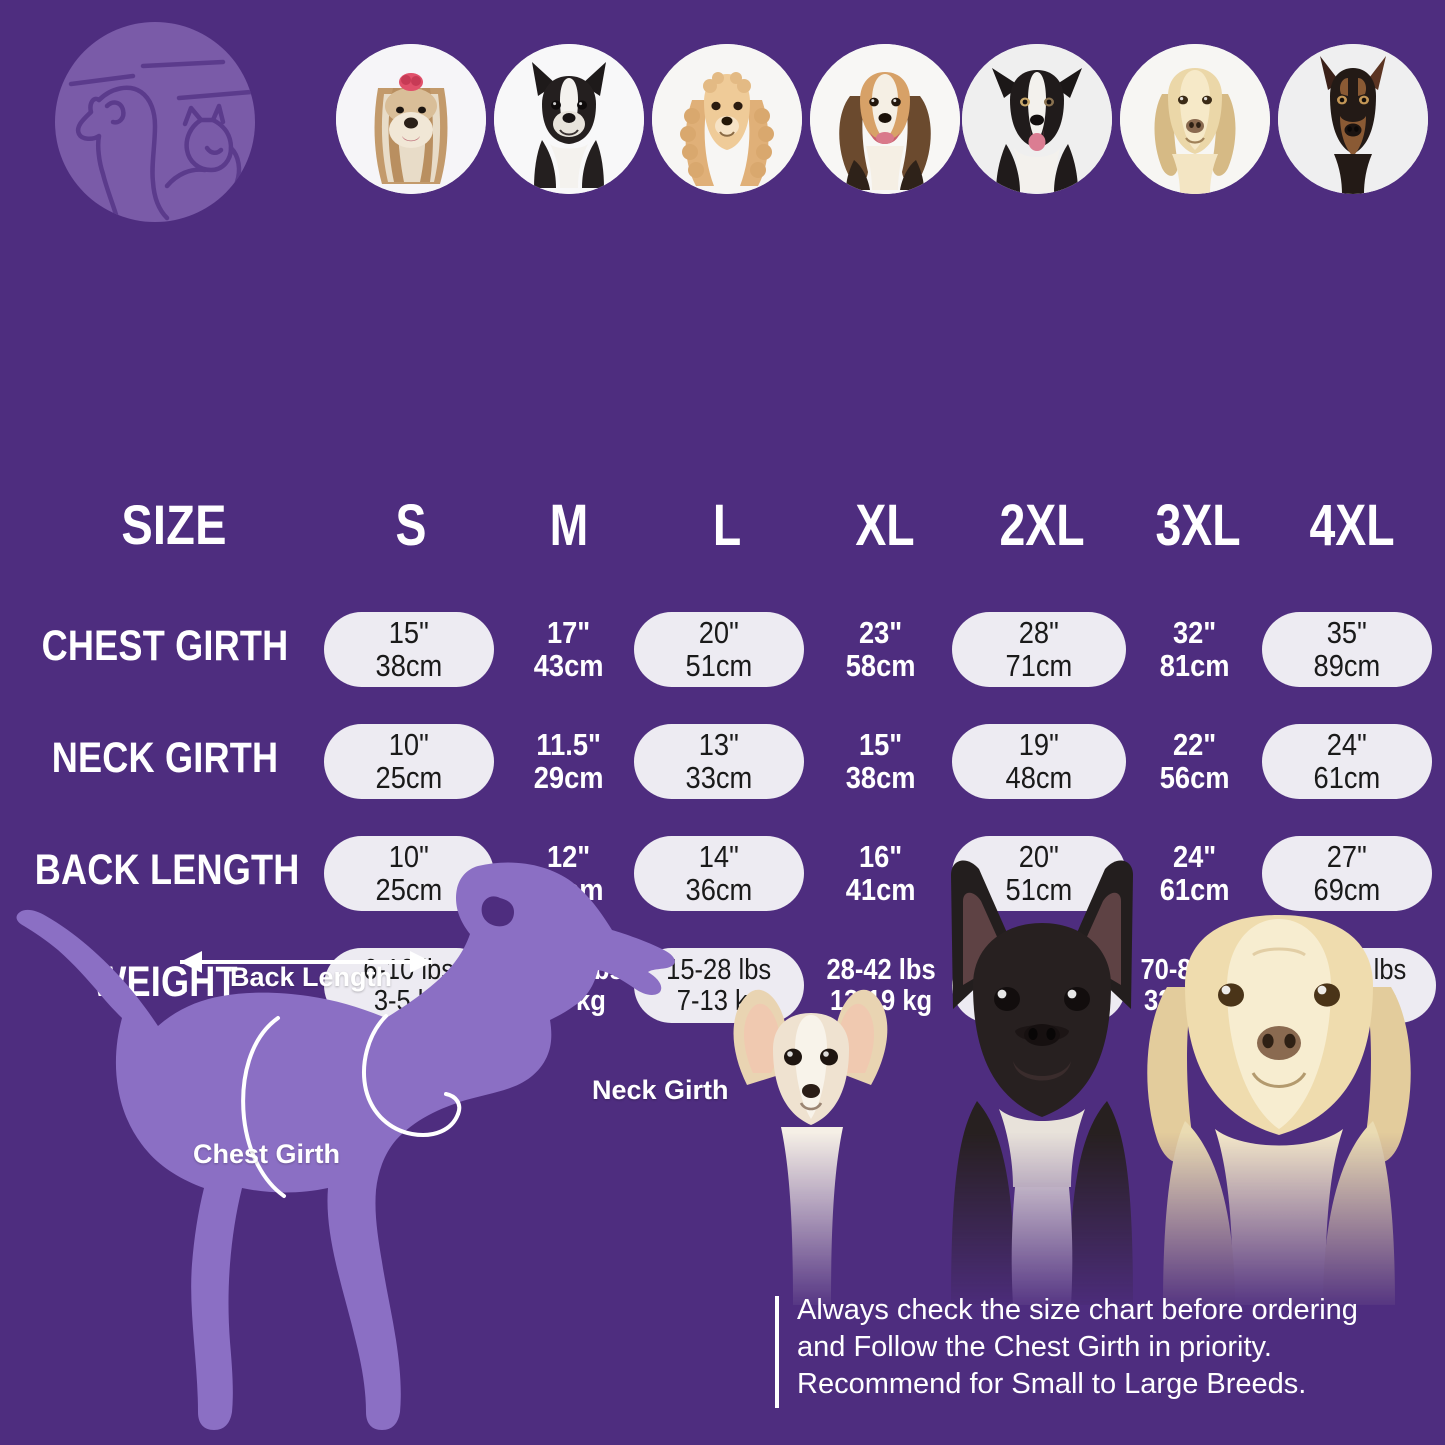  What do you see at coordinates (167, 870) in the screenshot?
I see `row-label-back-length: BACK LENGTH` at bounding box center [167, 870].